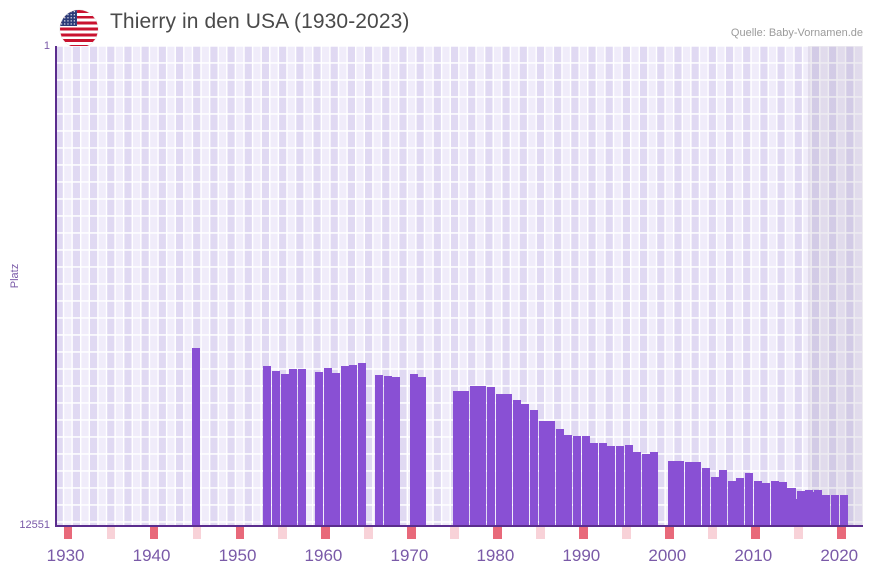  What do you see at coordinates (774, 504) in the screenshot?
I see `bar-2011` at bounding box center [774, 504].